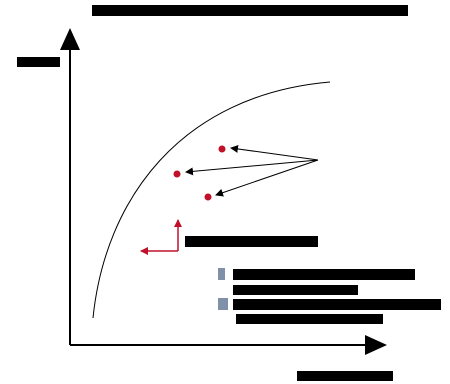 The image size is (450, 384). I want to click on redacted-x-label, so click(345, 376).